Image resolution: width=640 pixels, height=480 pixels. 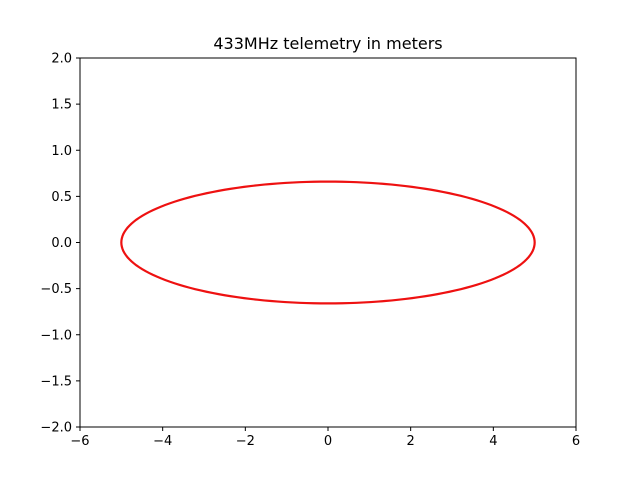 What do you see at coordinates (56, 289) in the screenshot?
I see `y-tick-label: −0.5` at bounding box center [56, 289].